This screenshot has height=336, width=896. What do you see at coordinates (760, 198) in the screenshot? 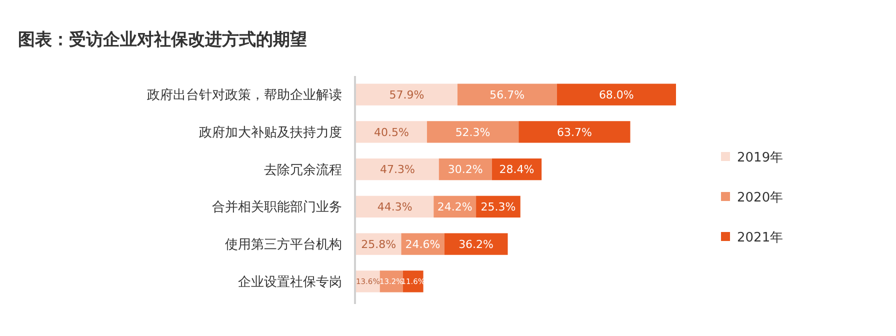
I see `legend-label: 2020年` at bounding box center [760, 198].